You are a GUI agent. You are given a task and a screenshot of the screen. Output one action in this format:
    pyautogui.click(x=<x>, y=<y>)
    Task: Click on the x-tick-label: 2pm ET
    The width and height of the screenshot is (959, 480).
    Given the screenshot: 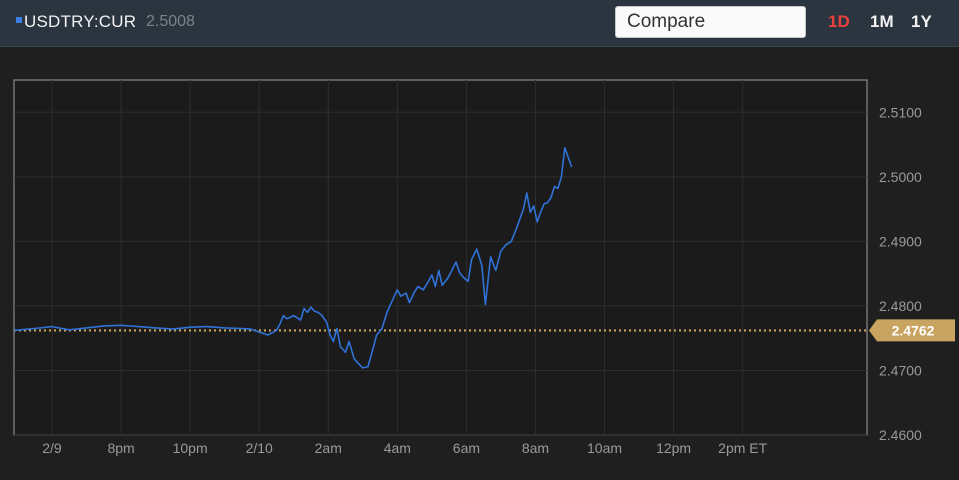 What is the action you would take?
    pyautogui.click(x=742, y=448)
    